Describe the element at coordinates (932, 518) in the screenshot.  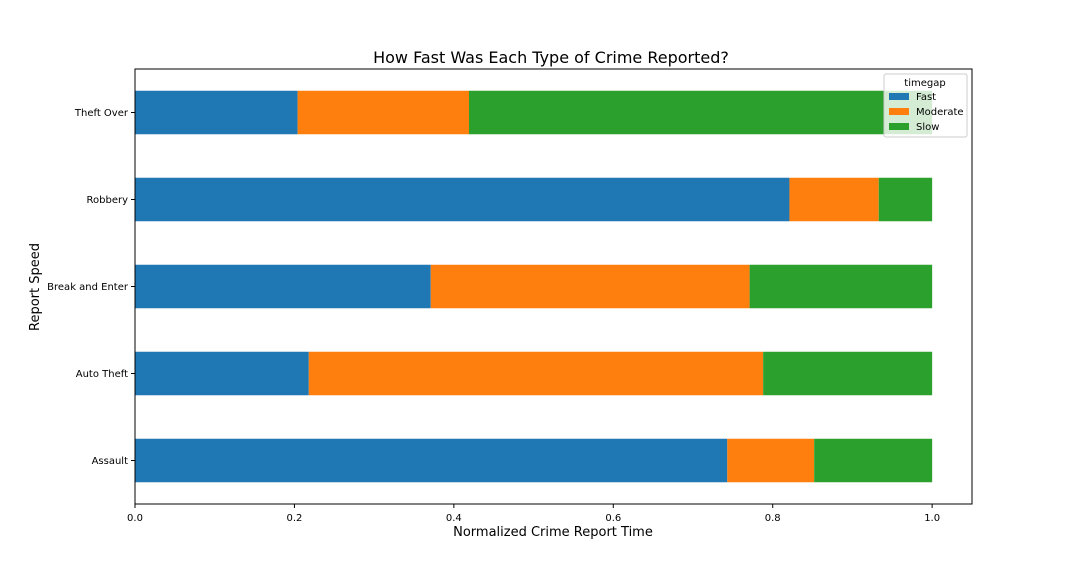
I see `x-tick-label: 1.0` at that location.